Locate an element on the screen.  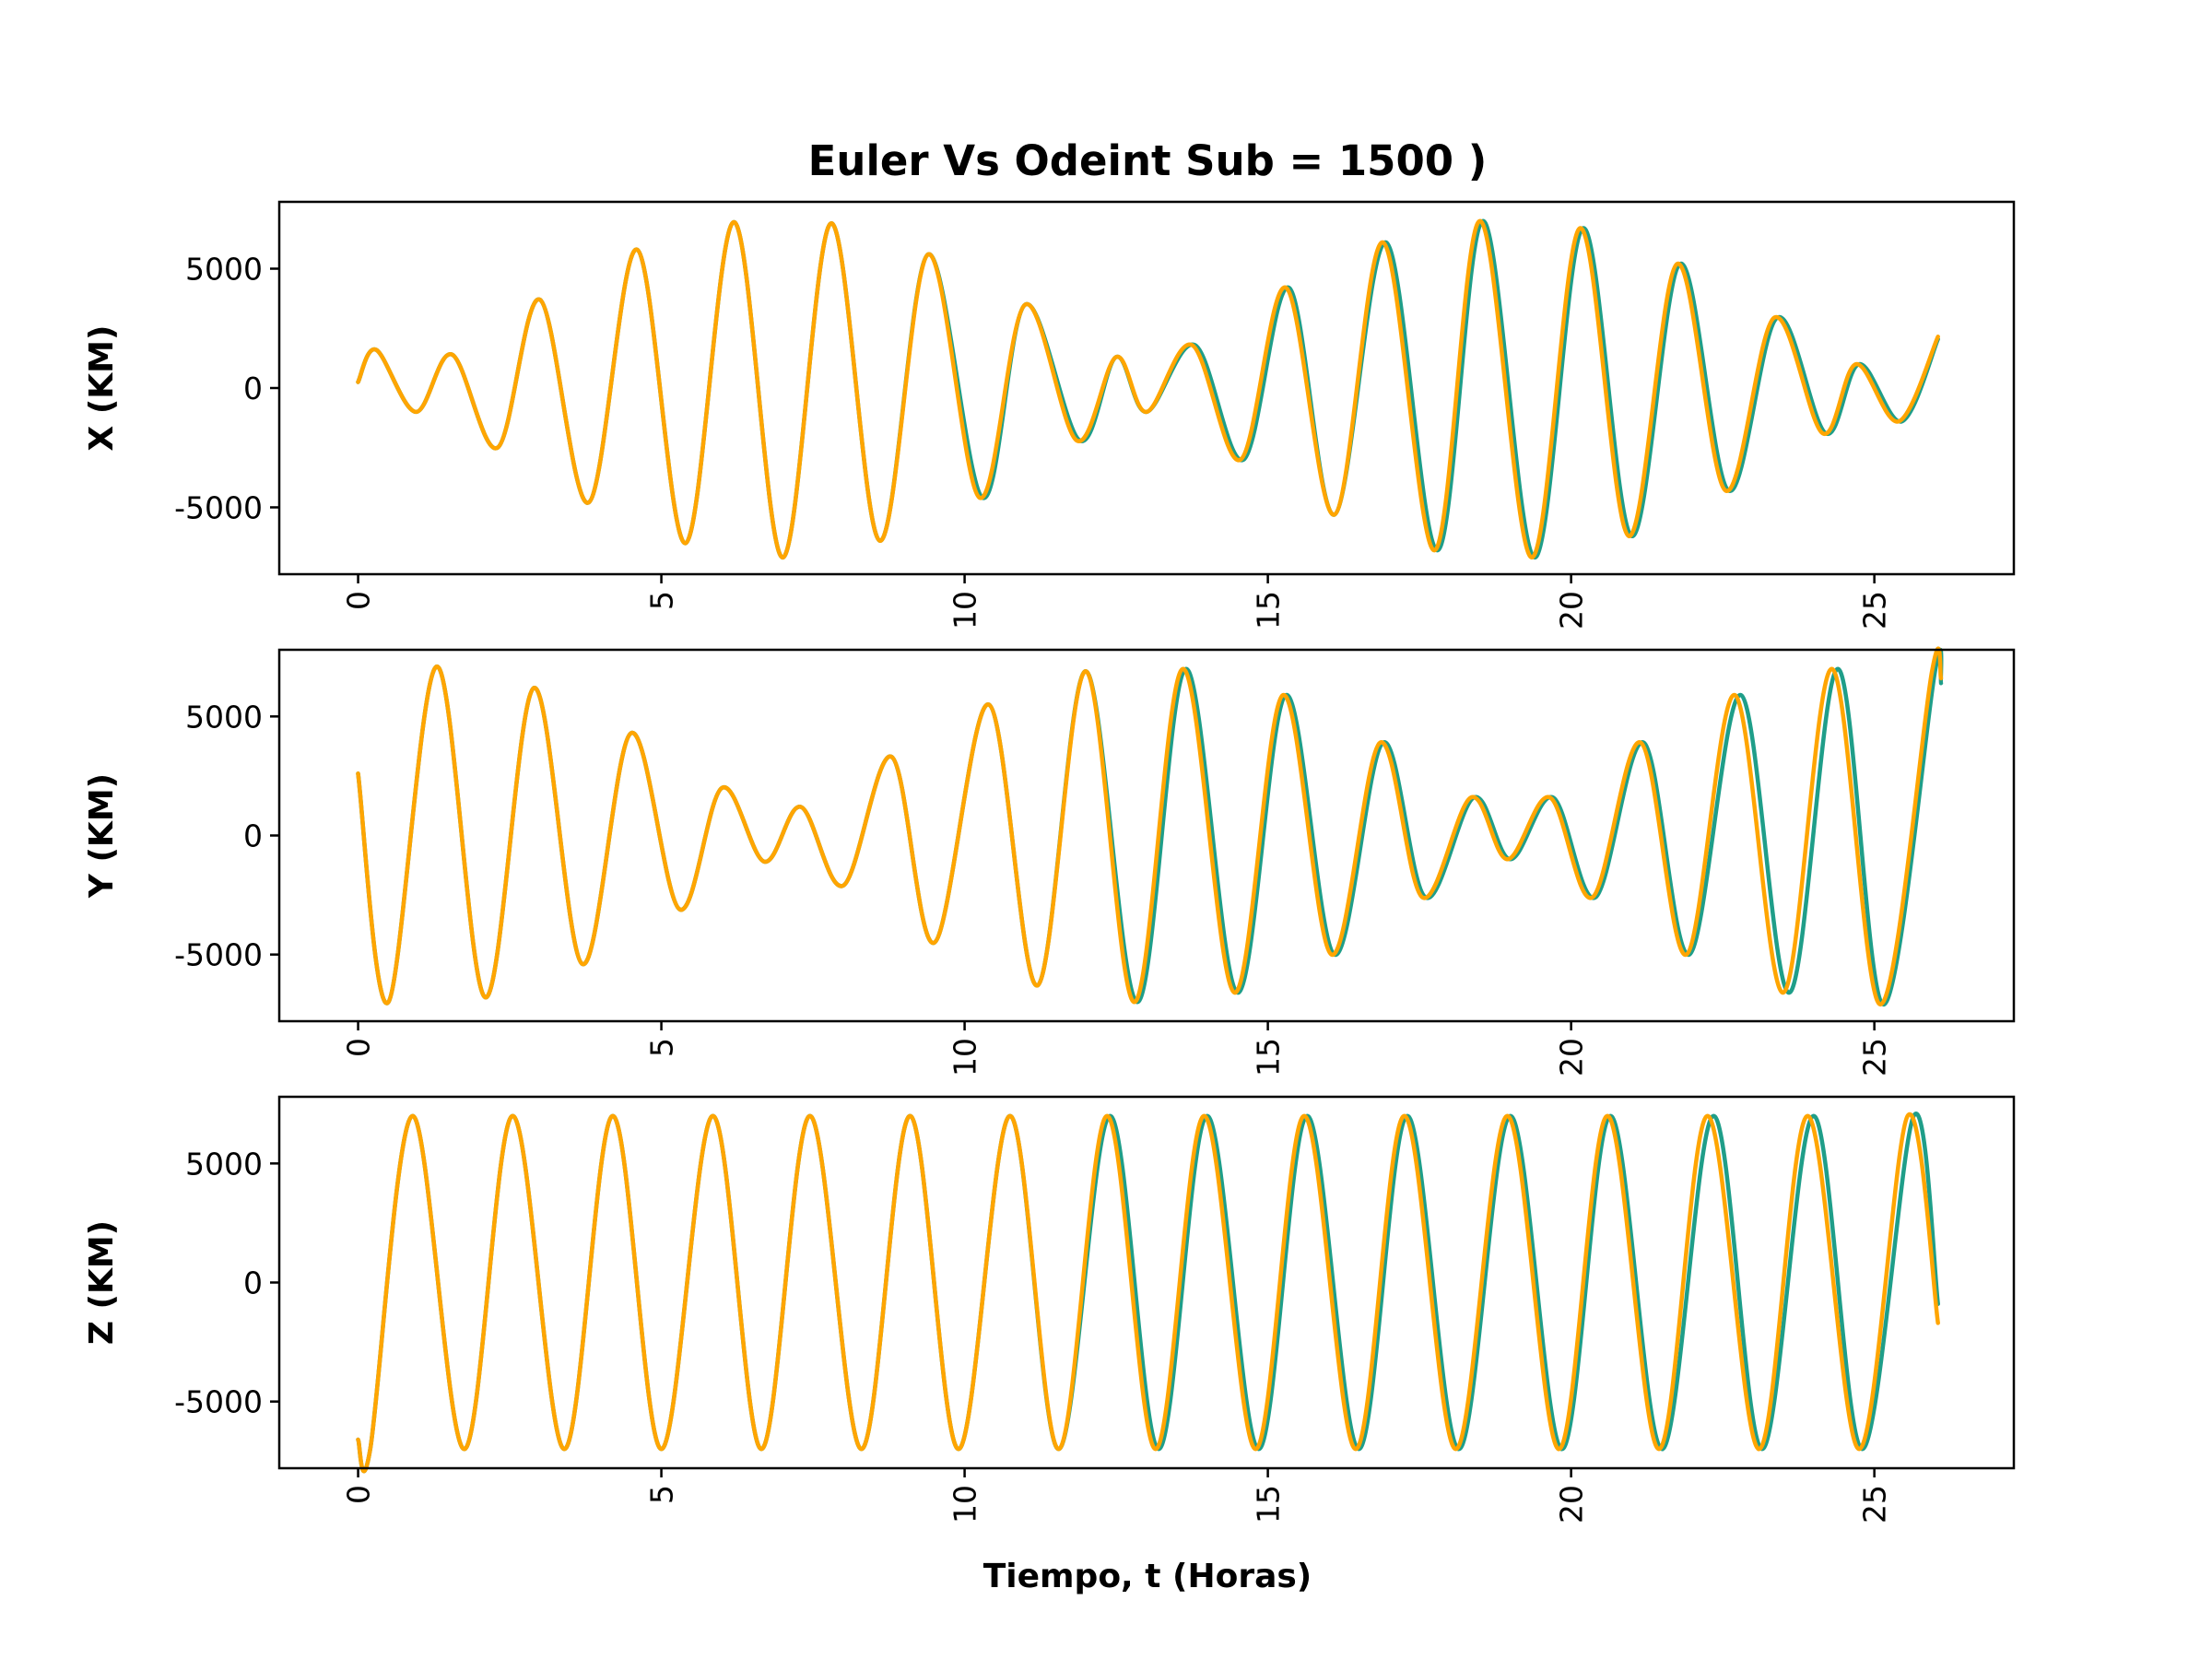
series-line-1-odeint is located at coordinates (1148, 389).